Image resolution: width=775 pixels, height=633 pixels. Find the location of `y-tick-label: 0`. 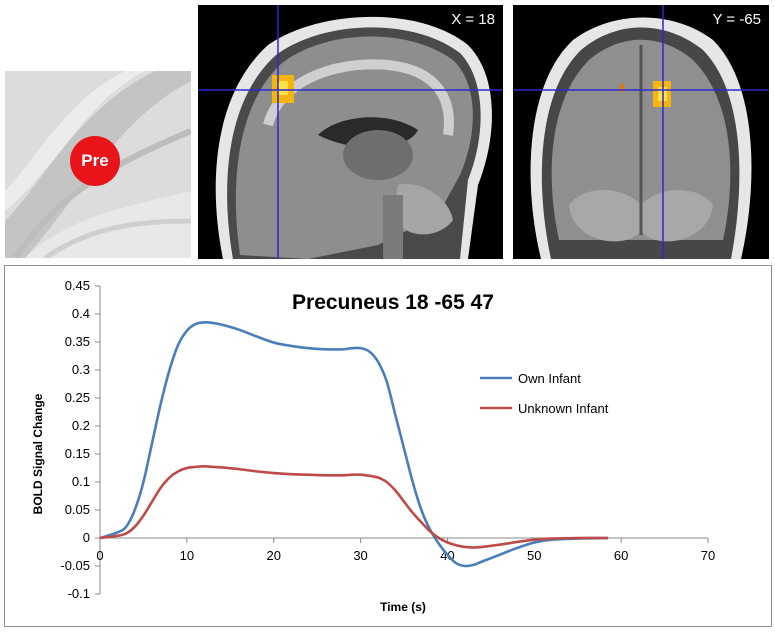

y-tick-label: 0 is located at coordinates (86, 537).